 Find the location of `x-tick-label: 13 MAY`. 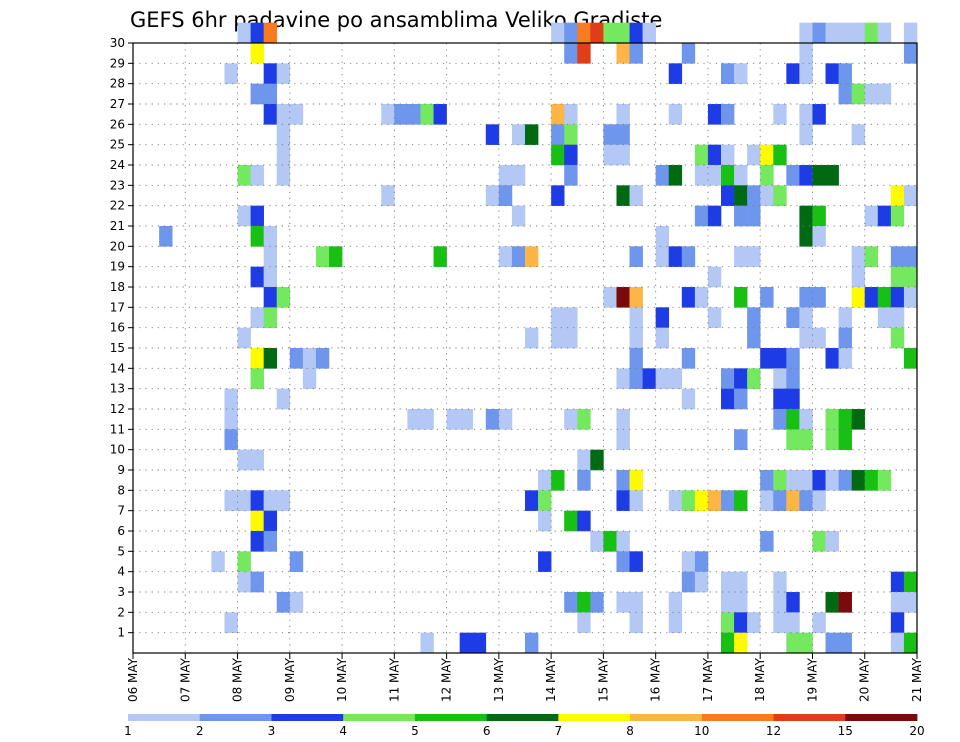

x-tick-label: 13 MAY is located at coordinates (499, 679).